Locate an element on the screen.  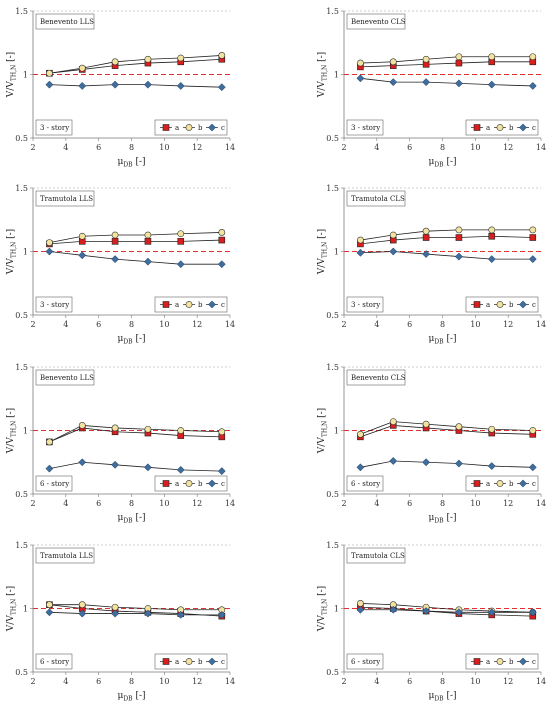
story-label: 6 - story is located at coordinates (365, 484).